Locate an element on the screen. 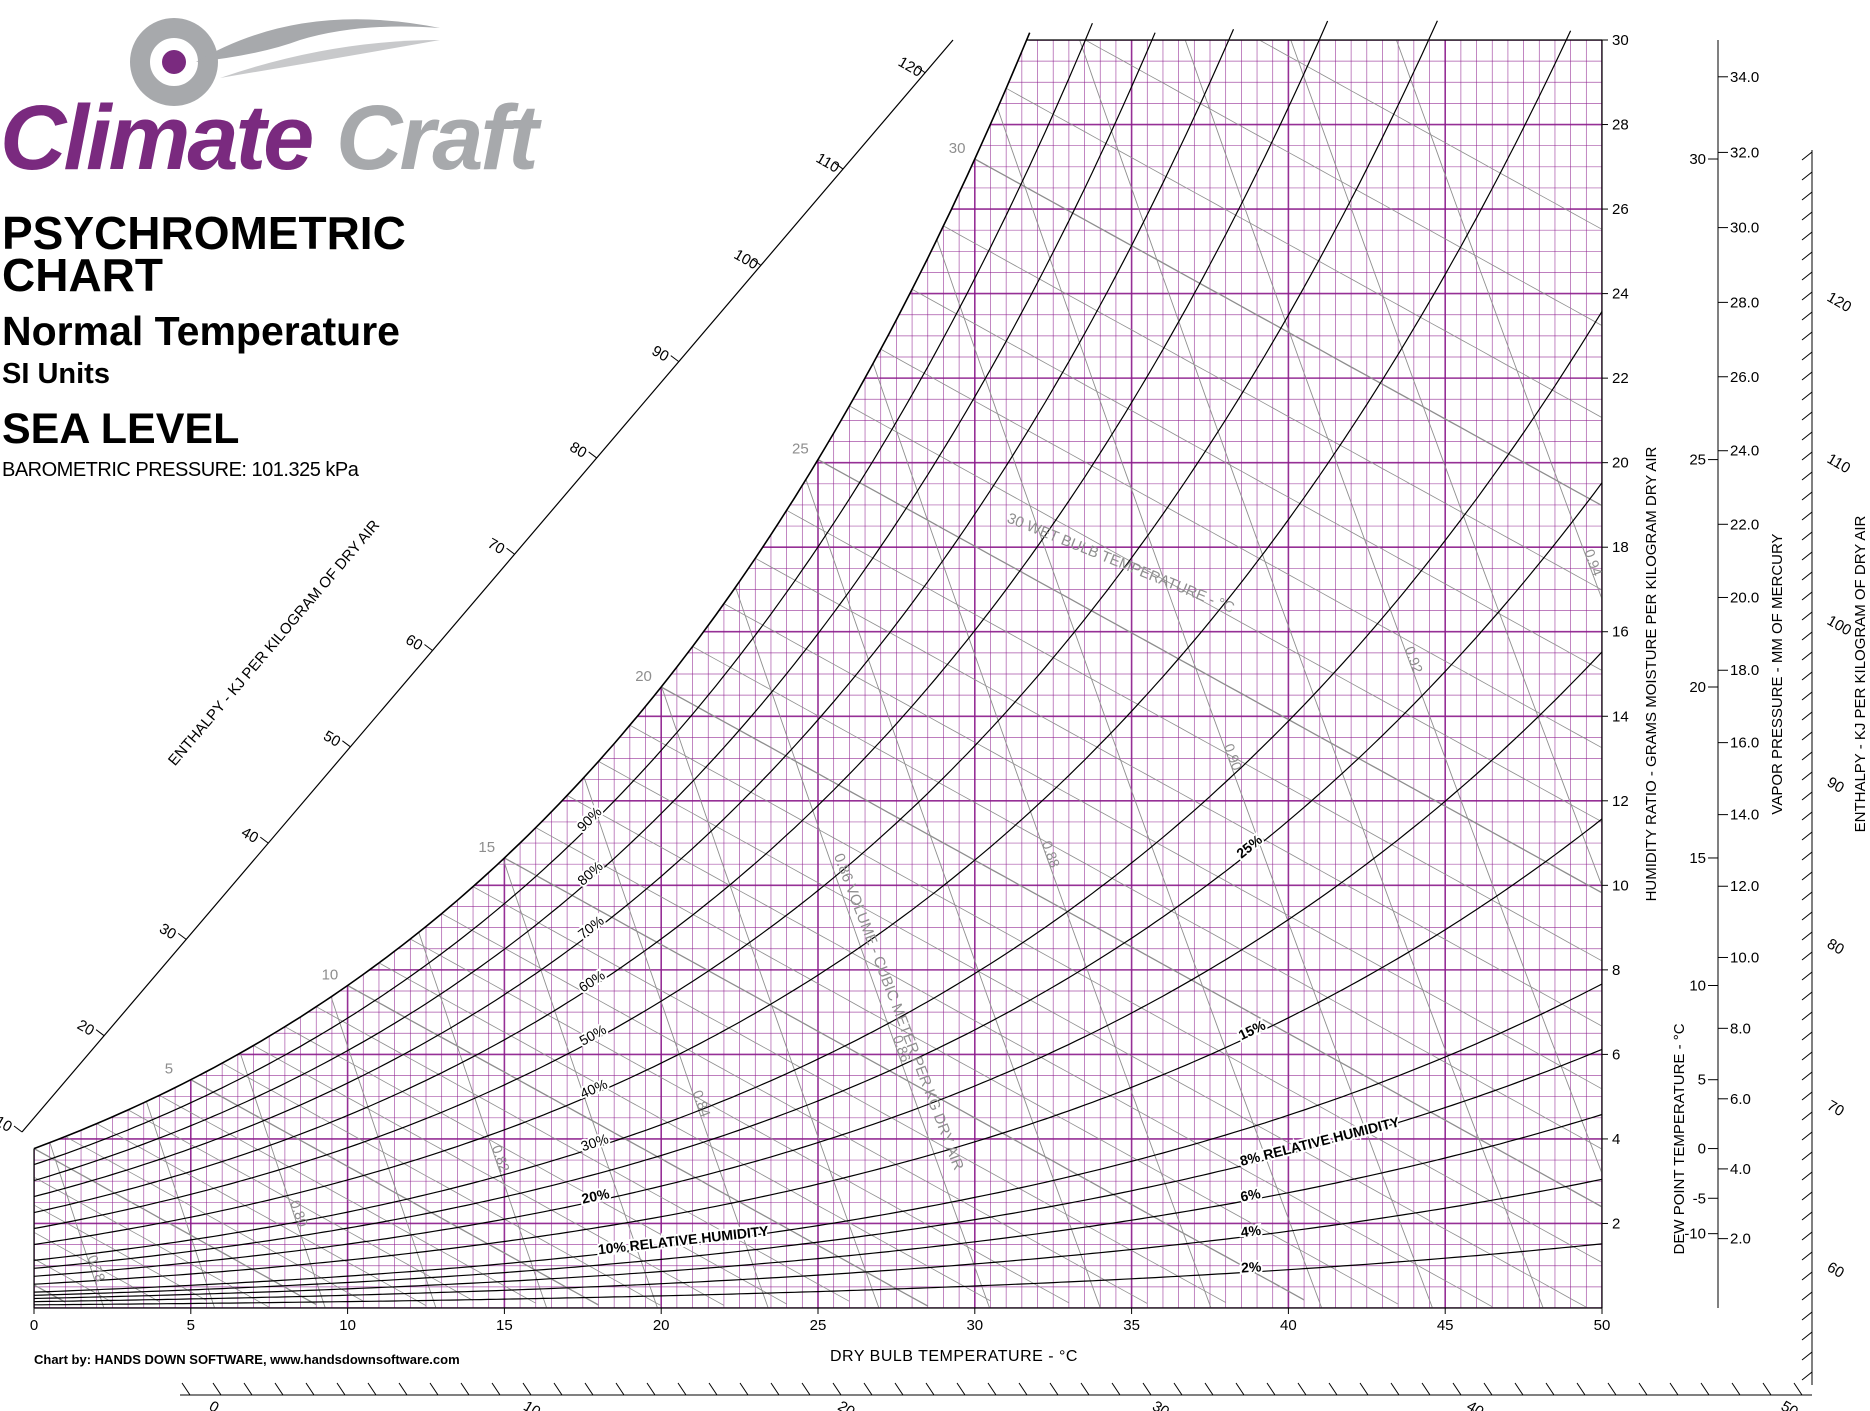  units-label: SI Units is located at coordinates (56, 374).